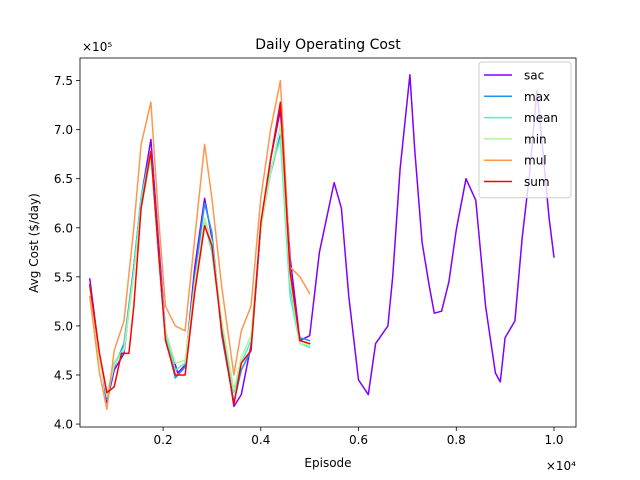 This screenshot has height=480, width=640. Describe the element at coordinates (63, 81) in the screenshot. I see `y-tick-label: 7.5` at that location.